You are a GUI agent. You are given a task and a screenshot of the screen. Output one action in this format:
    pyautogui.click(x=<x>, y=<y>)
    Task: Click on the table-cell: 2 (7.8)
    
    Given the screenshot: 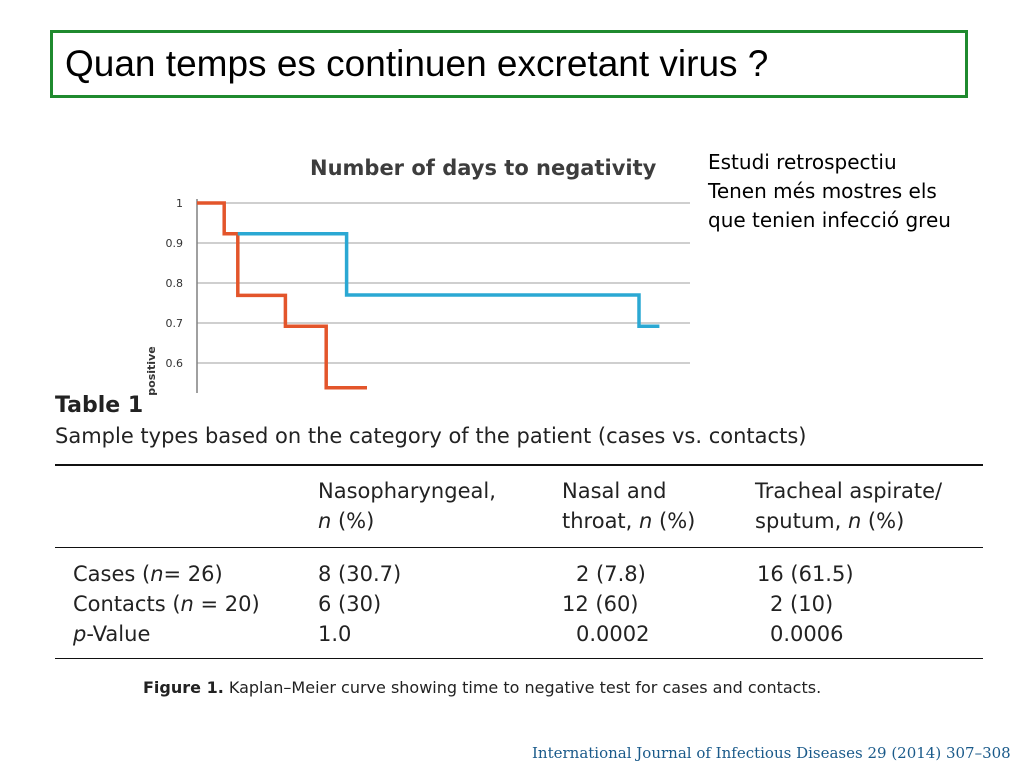 What is the action you would take?
    pyautogui.click(x=611, y=574)
    